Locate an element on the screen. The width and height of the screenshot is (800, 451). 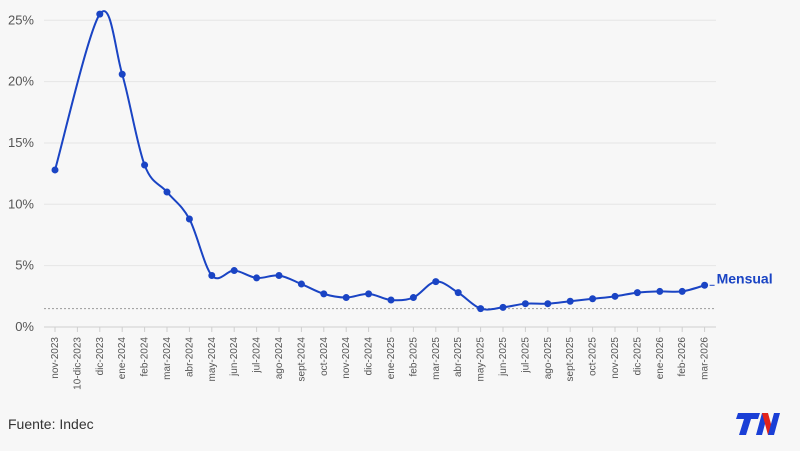
x-tick-label: abr-2024 is located at coordinates (189, 357).